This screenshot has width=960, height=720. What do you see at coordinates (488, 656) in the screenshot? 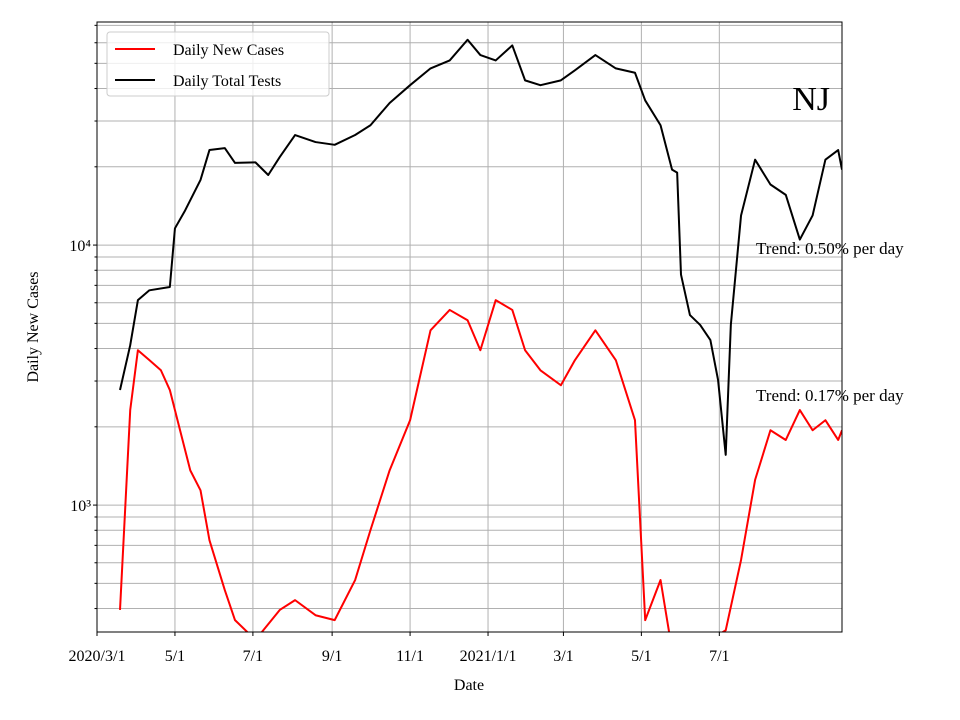
I see `x-tick-label: 2021/1/1` at bounding box center [488, 656].